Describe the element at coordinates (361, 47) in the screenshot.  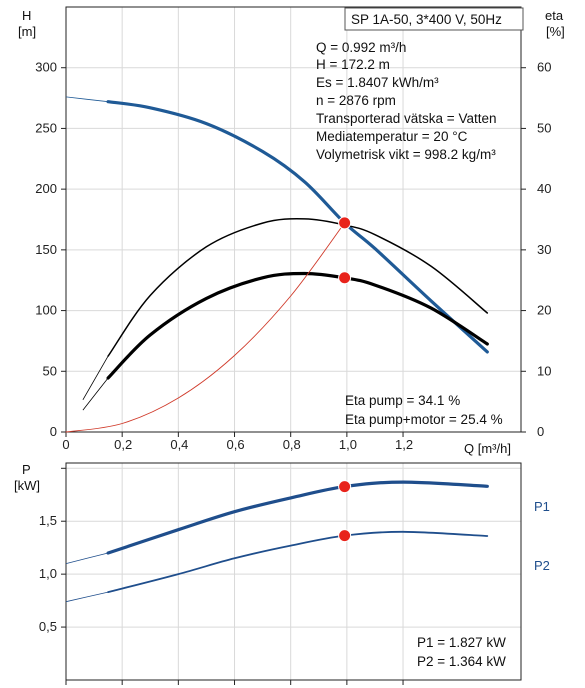
I see `annotation-q: Q = 0.992 m³/h` at that location.